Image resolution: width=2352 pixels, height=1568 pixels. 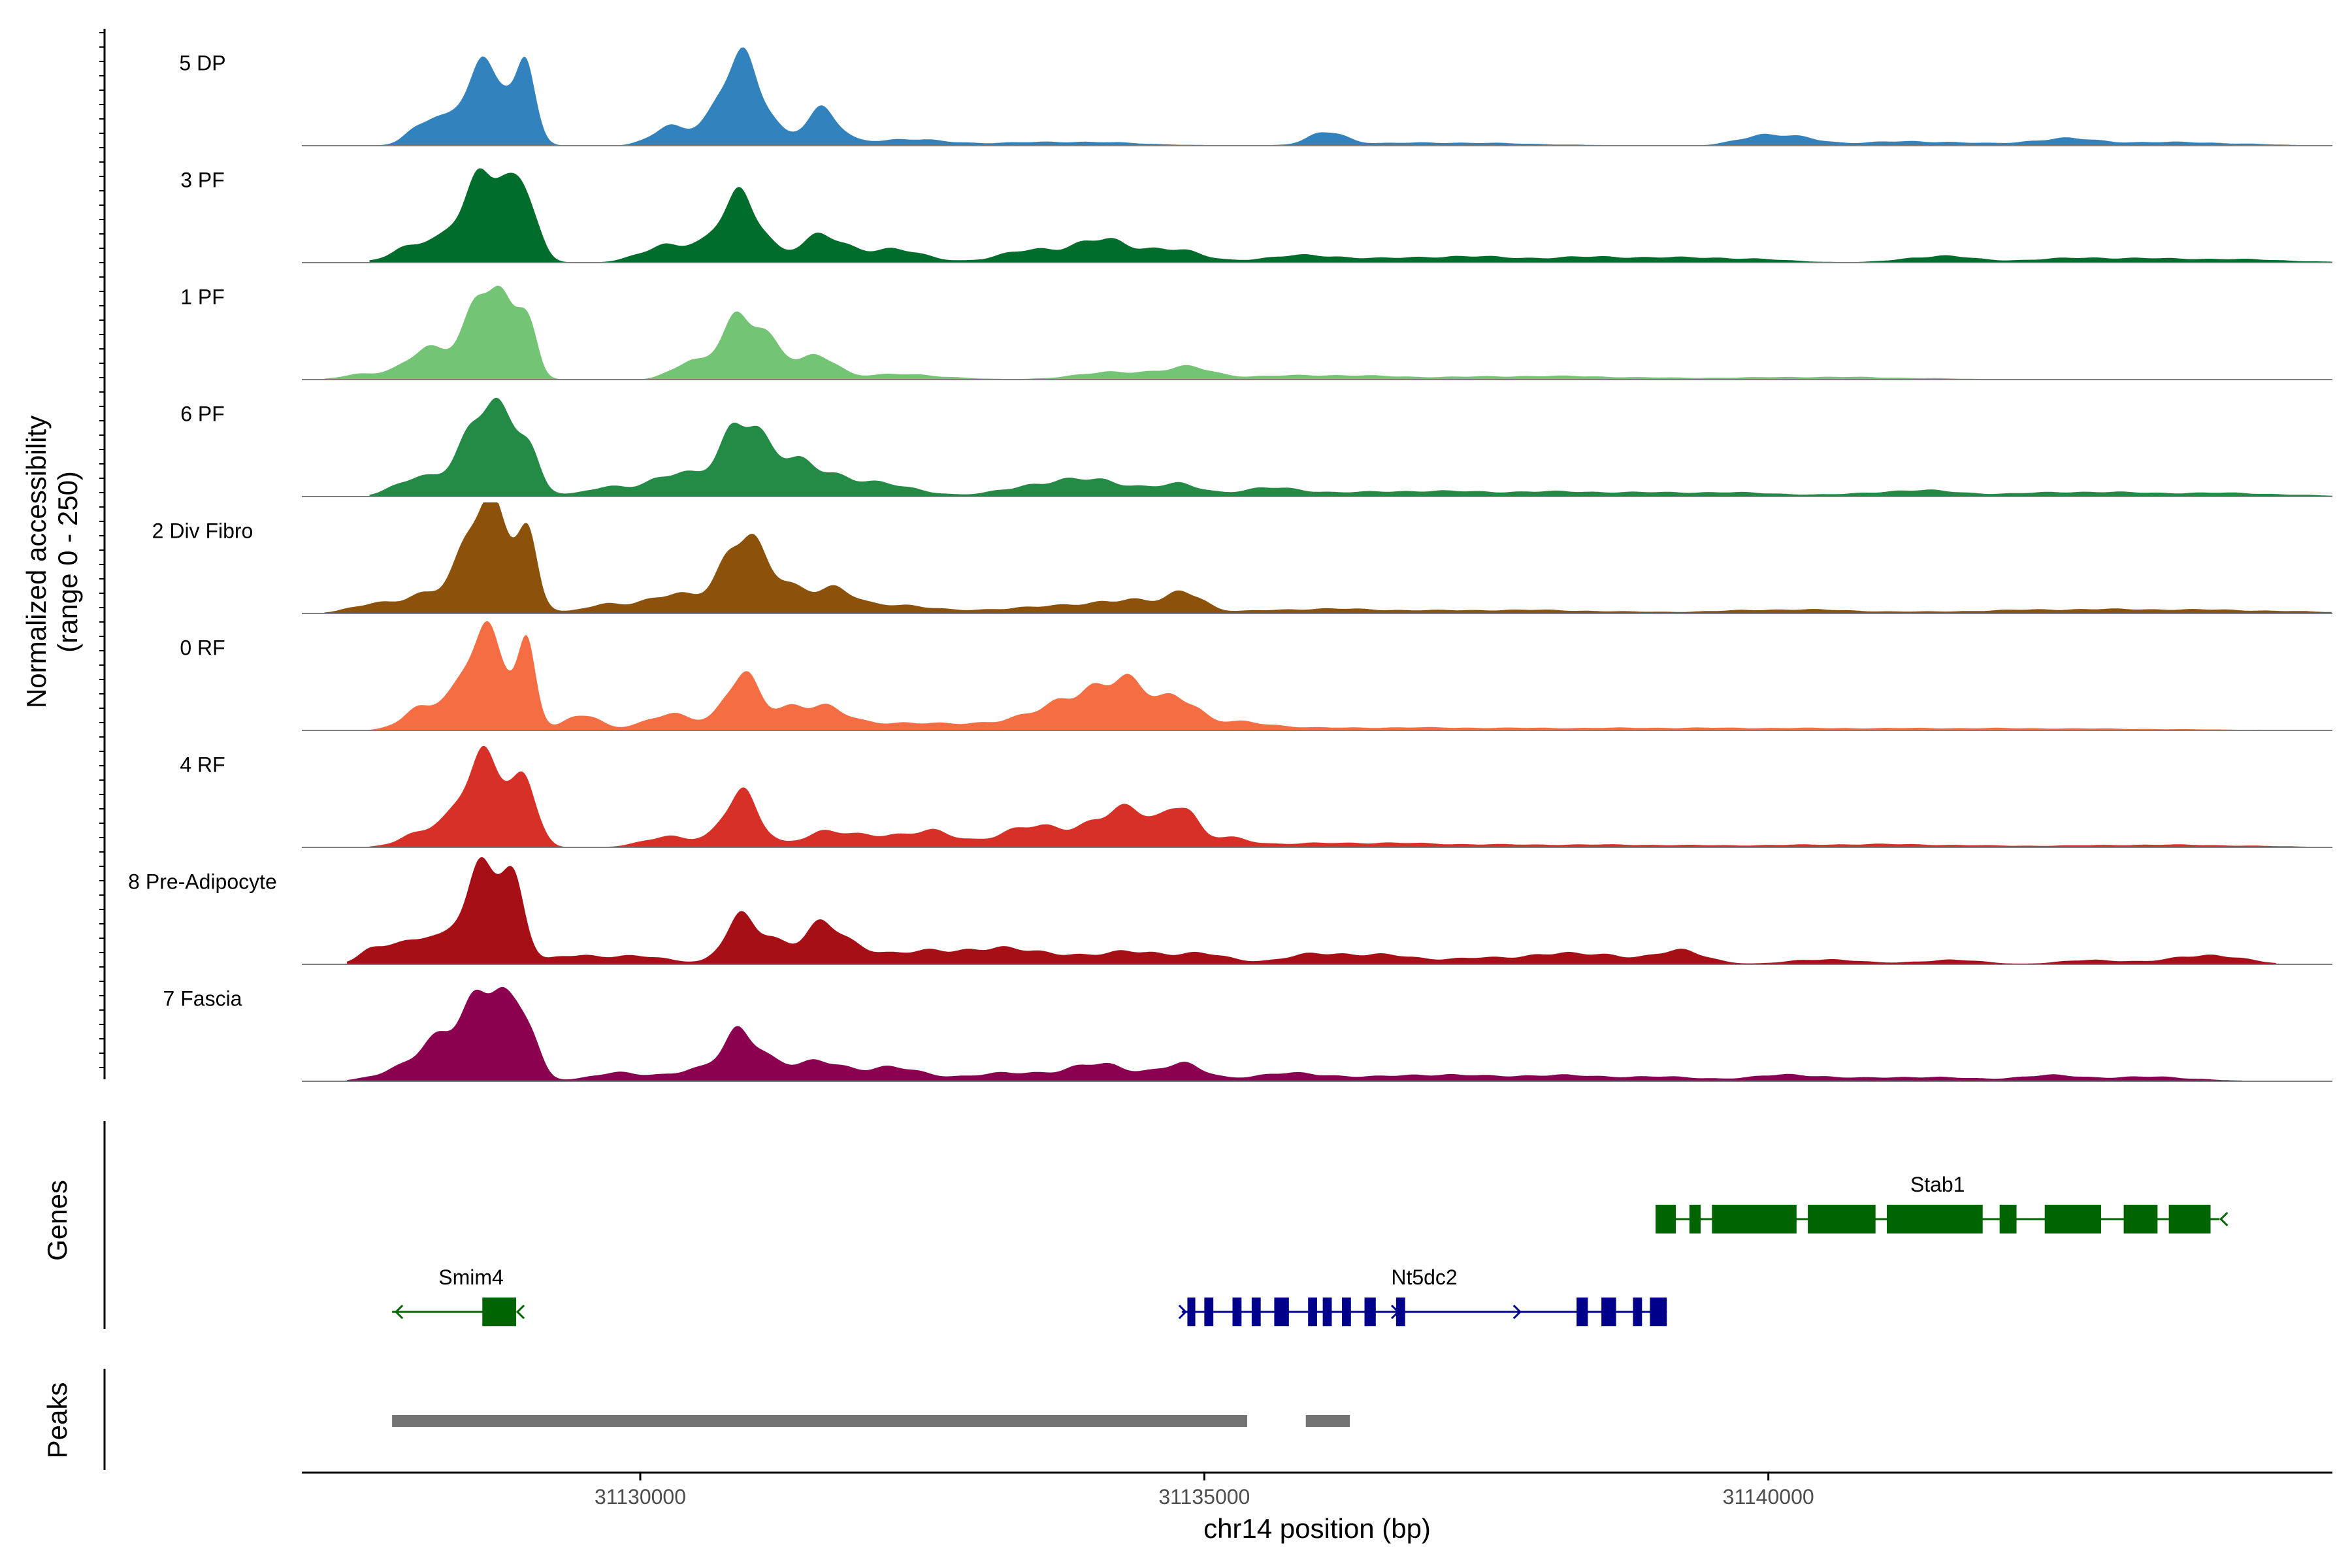 What do you see at coordinates (202, 414) in the screenshot?
I see `track-label: 6 PF` at bounding box center [202, 414].